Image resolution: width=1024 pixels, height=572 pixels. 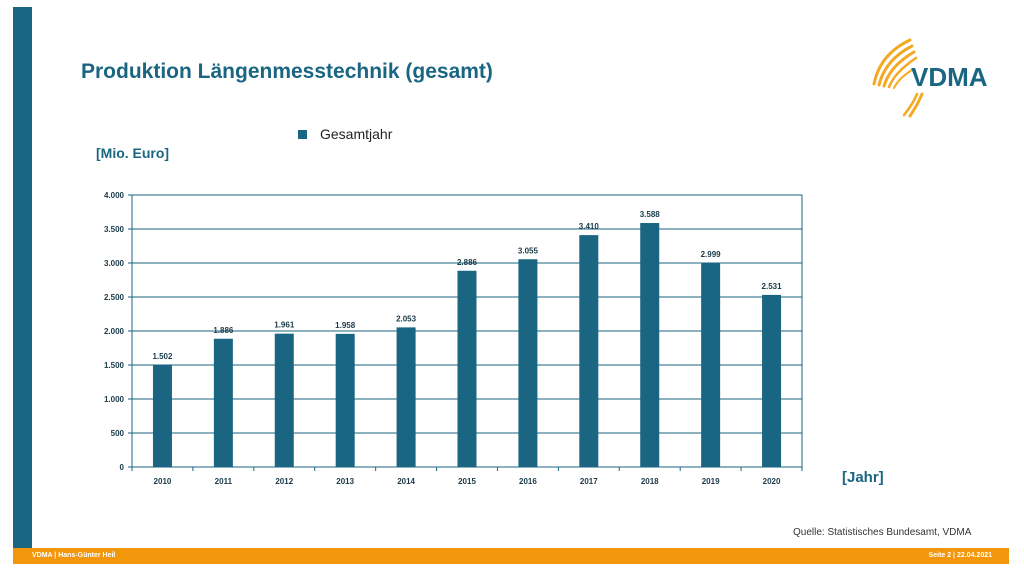 What do you see at coordinates (528, 481) in the screenshot?
I see `x-tick-label: 2016` at bounding box center [528, 481].